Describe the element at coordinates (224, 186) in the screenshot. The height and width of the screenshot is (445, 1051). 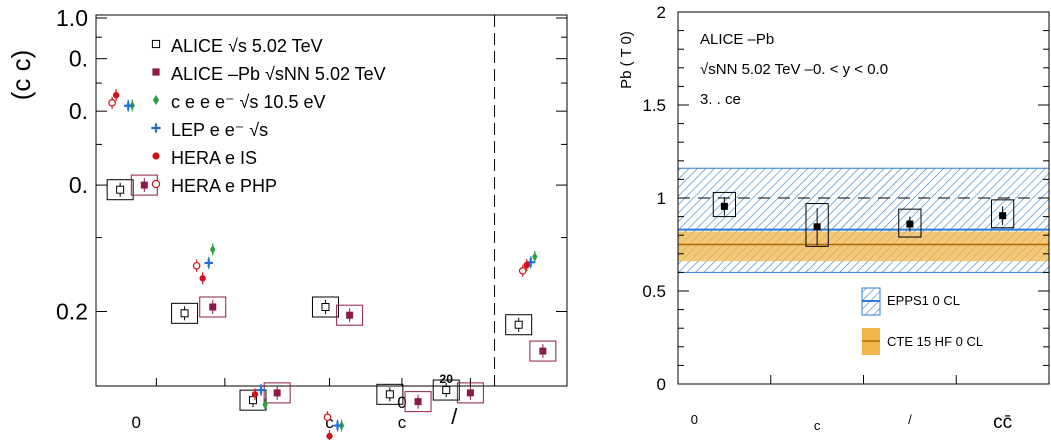
I see `legend-label: HERA e PHP` at that location.